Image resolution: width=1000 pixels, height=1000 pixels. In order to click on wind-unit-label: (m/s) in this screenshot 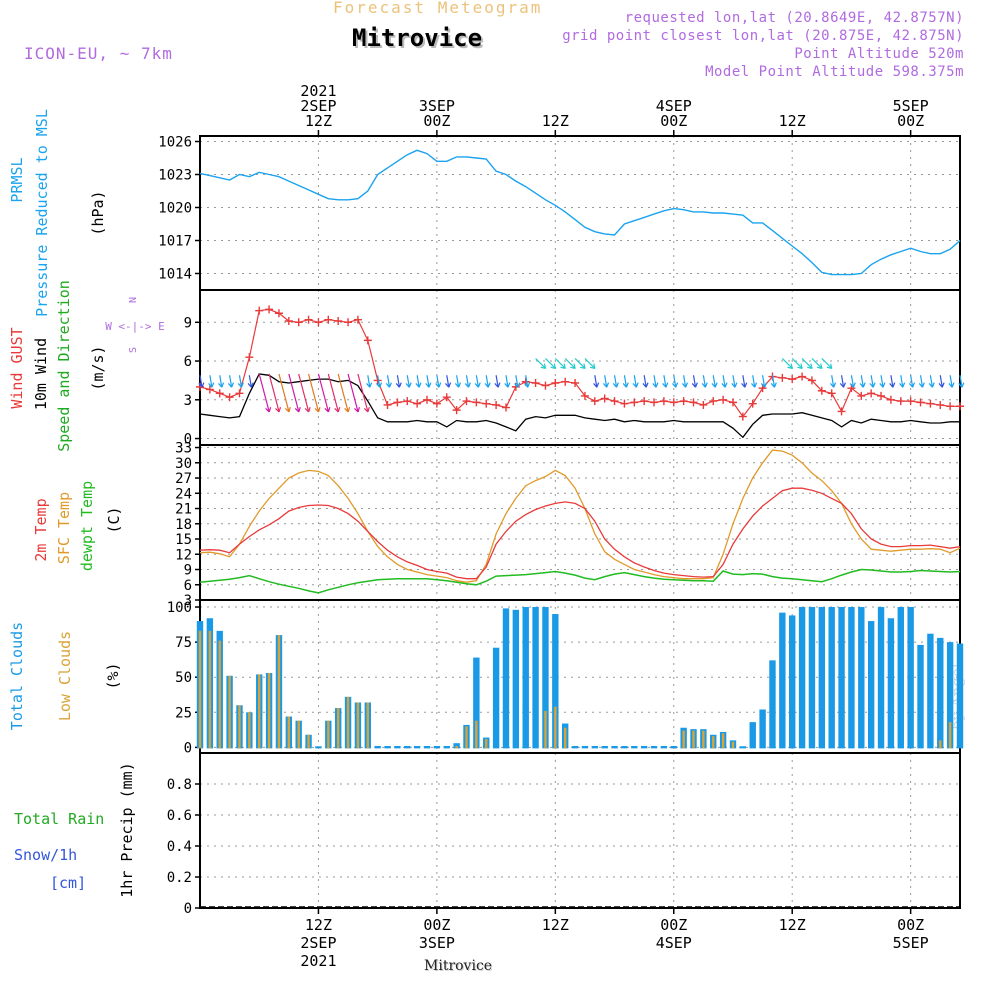, I will do `click(98, 367)`.